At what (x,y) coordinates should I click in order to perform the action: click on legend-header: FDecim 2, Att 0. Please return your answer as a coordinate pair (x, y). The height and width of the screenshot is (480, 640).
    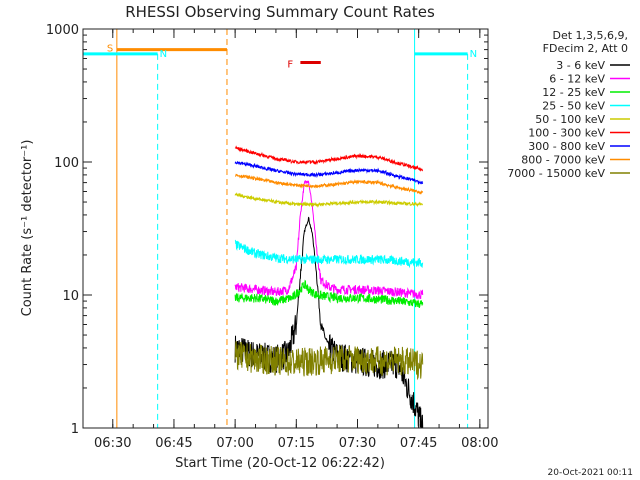
    Looking at the image, I should click on (585, 48).